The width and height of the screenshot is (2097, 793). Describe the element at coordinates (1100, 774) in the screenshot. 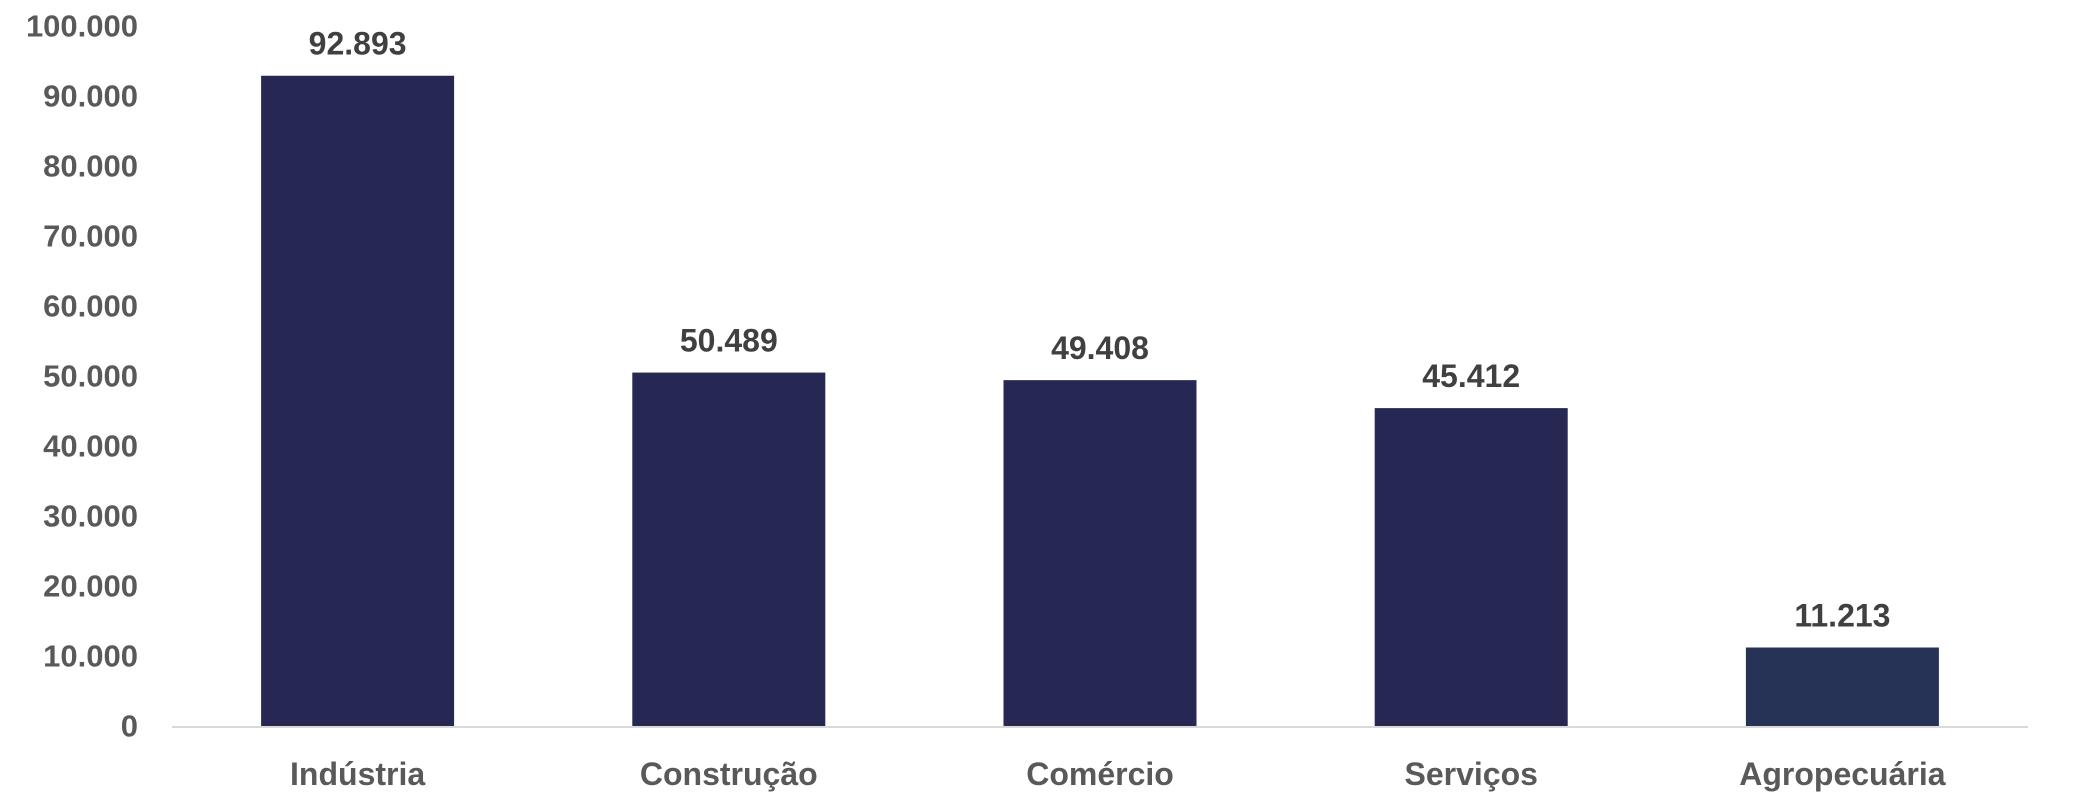

I see `x-category-label: Comércio` at that location.